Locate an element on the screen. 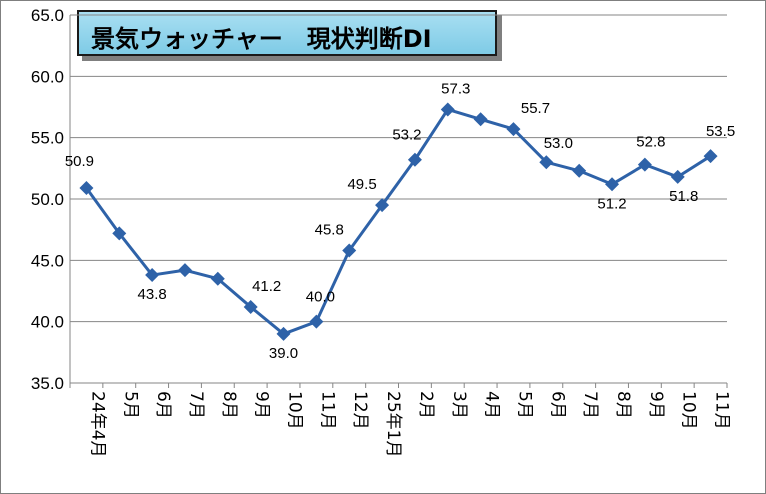  data-label: 40.0 is located at coordinates (320, 297).